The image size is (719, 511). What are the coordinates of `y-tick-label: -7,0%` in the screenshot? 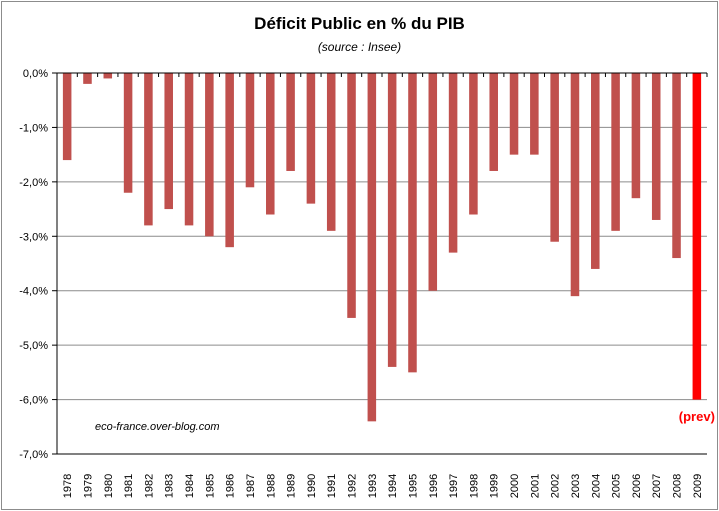 It's located at (33, 455).